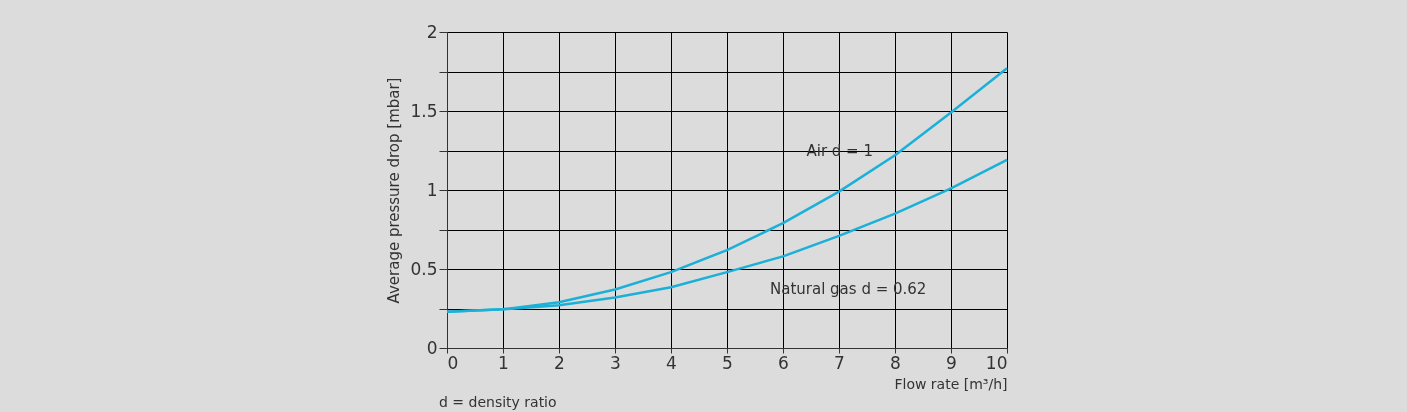 This screenshot has width=1407, height=412. What do you see at coordinates (394, 190) in the screenshot?
I see `y-axis-title: Average pressure drop [mbar]` at bounding box center [394, 190].